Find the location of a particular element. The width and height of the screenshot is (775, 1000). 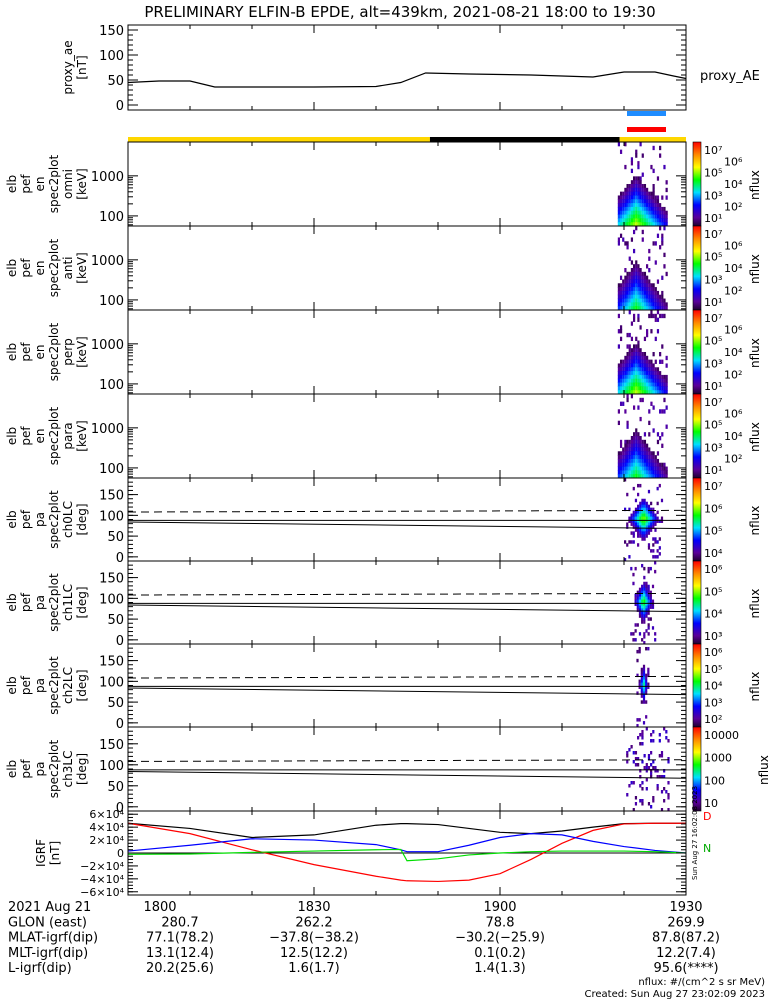

ephemeris-value: 1.4(1.3) is located at coordinates (500, 968).